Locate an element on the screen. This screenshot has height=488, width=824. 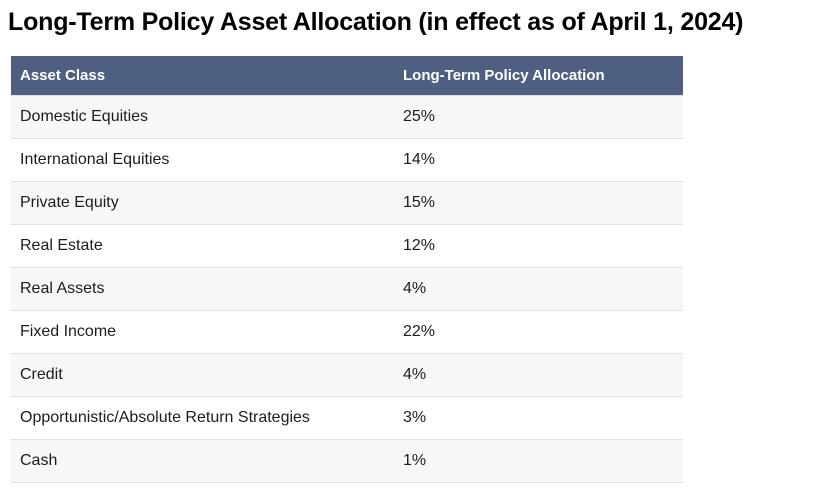
asset-class-cell: Cash is located at coordinates (202, 461).